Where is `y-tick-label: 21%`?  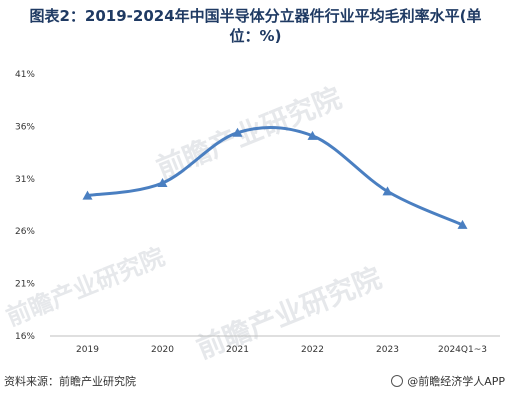 y-tick-label: 21% is located at coordinates (25, 285).